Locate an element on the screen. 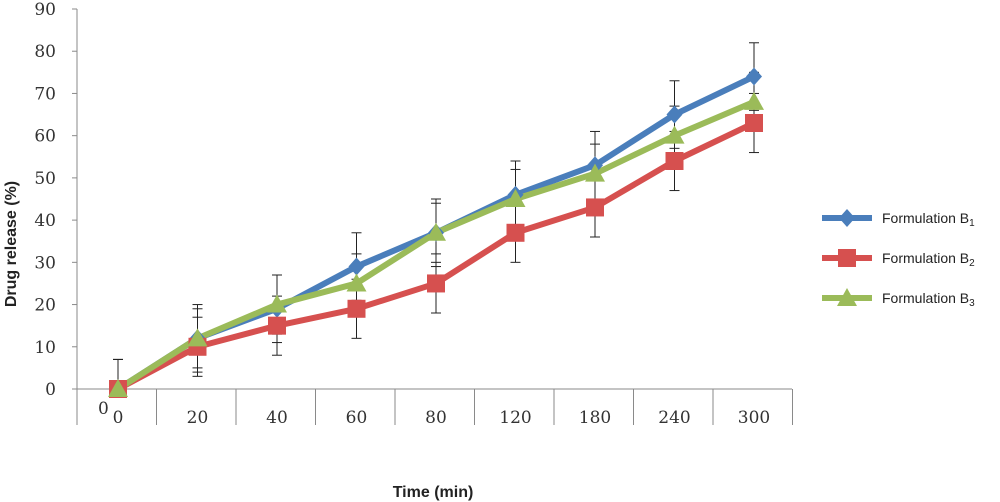  x-origin-label: 0 is located at coordinates (103, 409).